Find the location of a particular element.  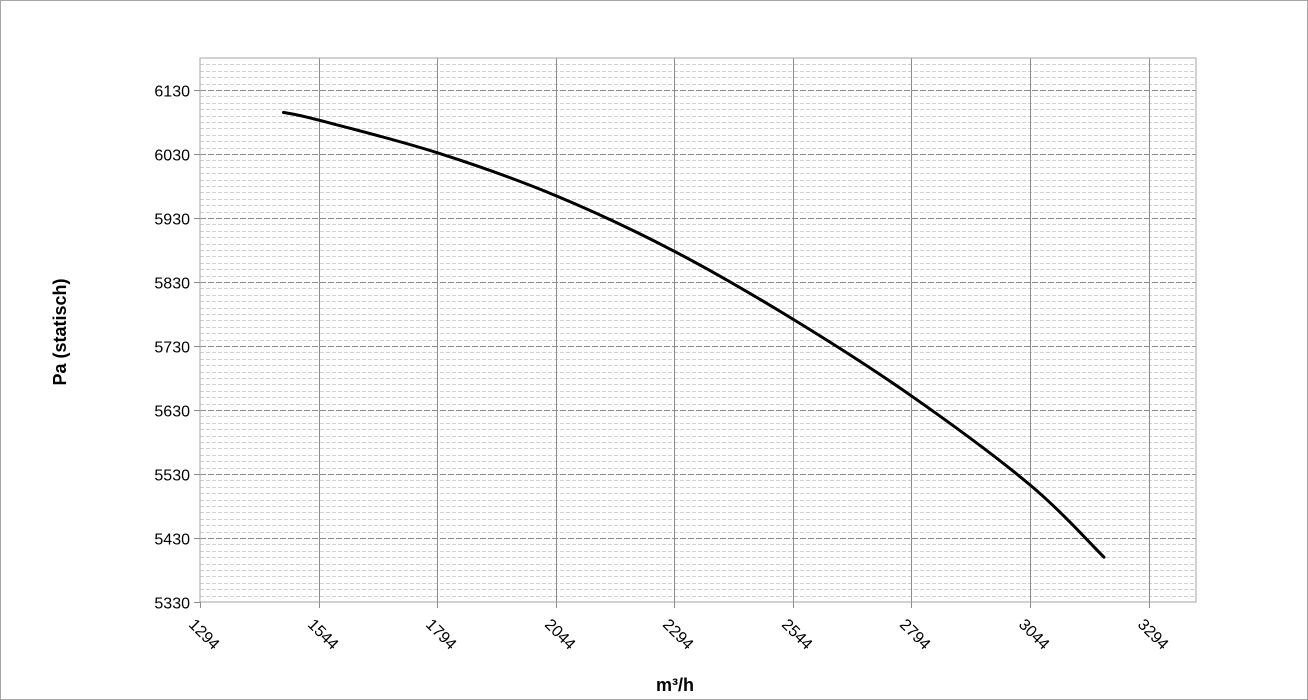

y-tick-label: 5730 is located at coordinates (172, 348).